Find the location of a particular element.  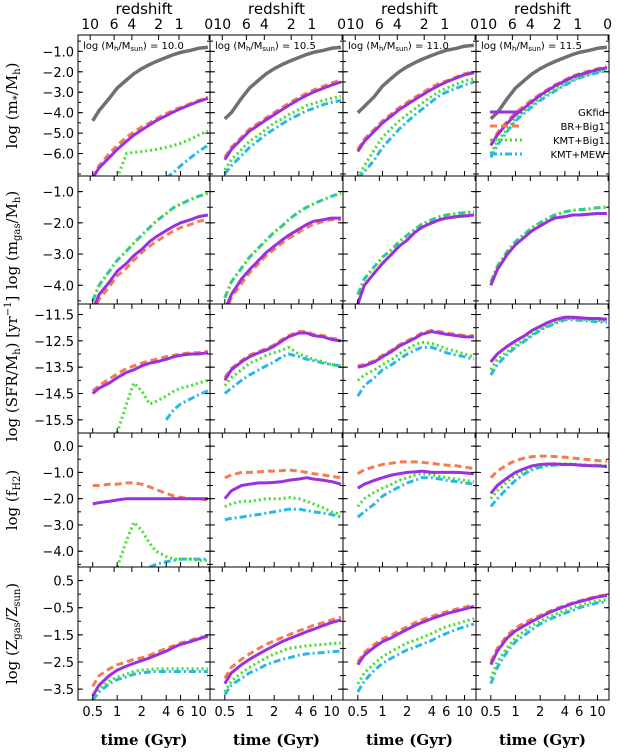

x-tick-label: 10 is located at coordinates (464, 712).